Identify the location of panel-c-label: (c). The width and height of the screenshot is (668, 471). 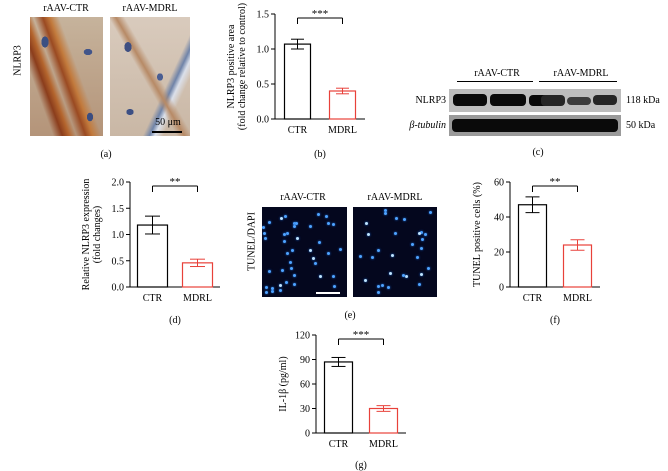
(538, 152).